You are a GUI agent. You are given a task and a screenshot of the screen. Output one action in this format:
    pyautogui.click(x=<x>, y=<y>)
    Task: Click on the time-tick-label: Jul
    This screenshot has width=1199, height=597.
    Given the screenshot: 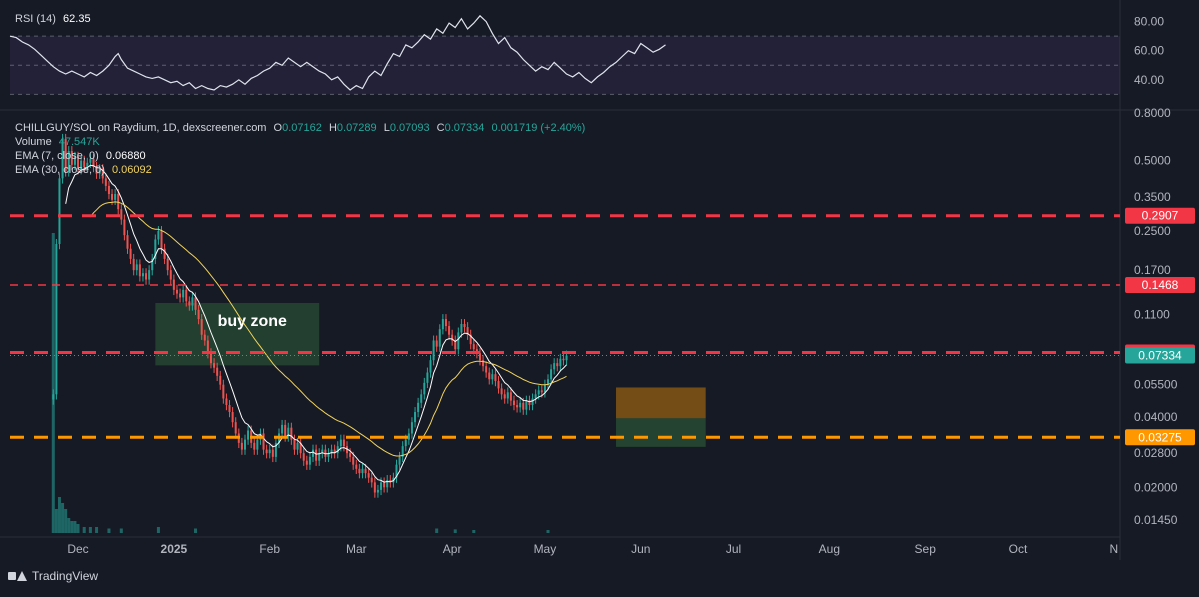 What is the action you would take?
    pyautogui.click(x=733, y=549)
    